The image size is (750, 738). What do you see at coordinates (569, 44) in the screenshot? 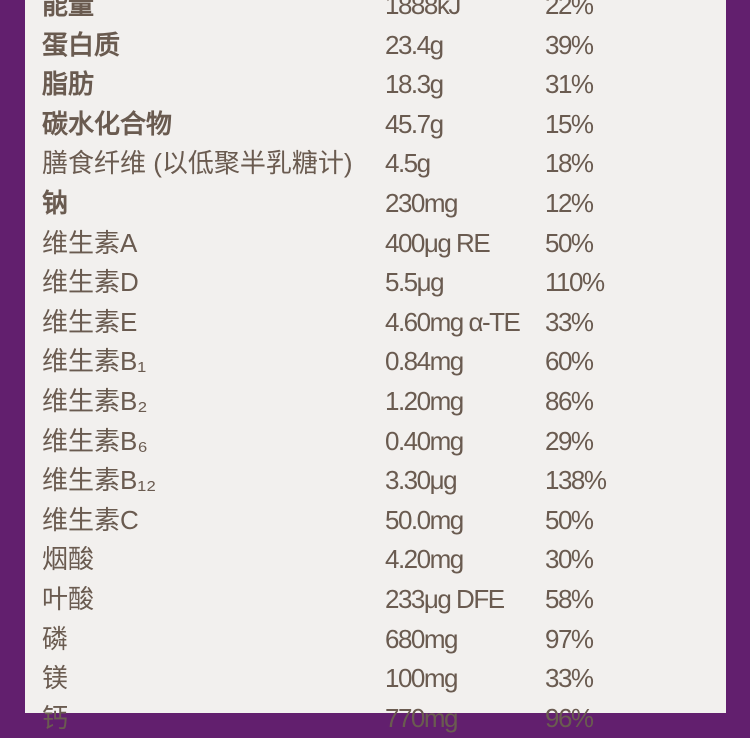
I see `nutrient-nrv: 39%` at bounding box center [569, 44].